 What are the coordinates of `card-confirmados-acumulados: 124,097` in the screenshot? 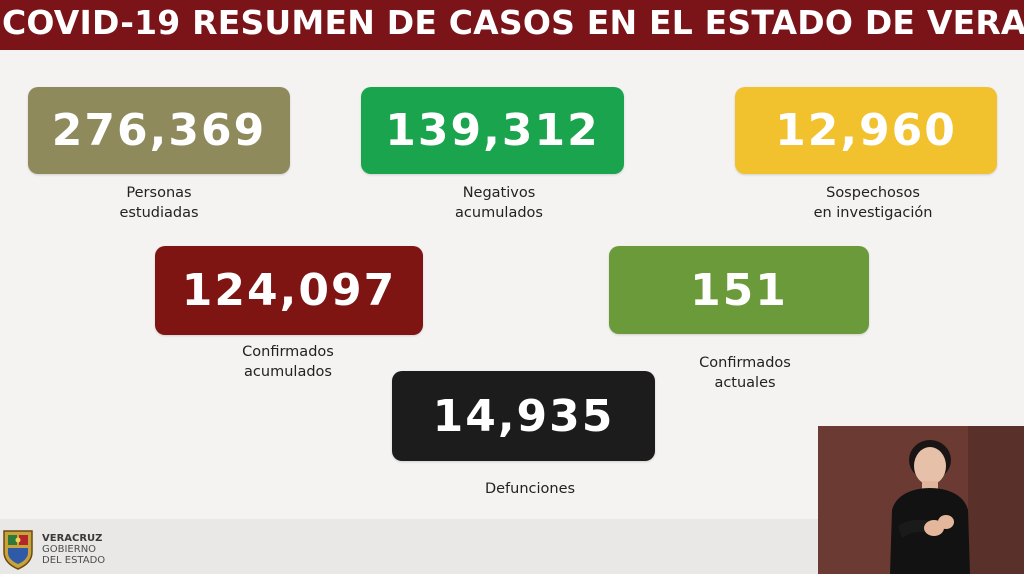 It's located at (289, 290).